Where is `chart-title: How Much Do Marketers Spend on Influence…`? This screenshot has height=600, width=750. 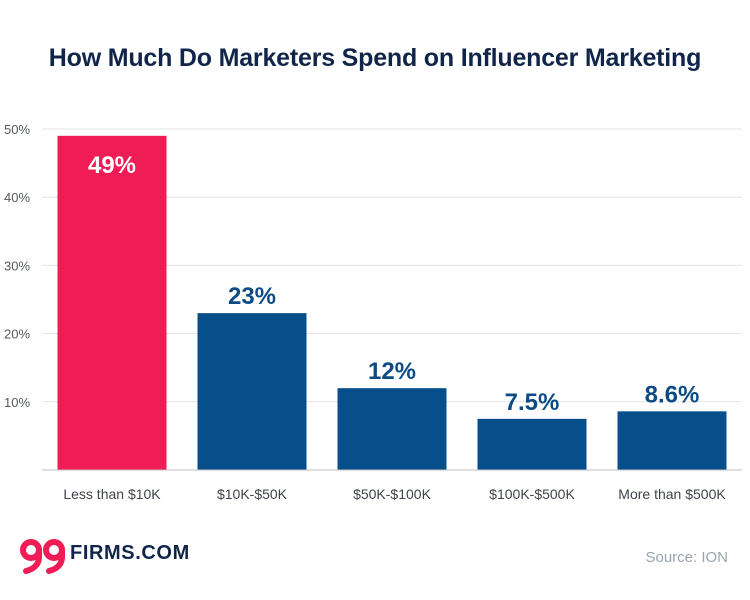
chart-title: How Much Do Marketers Spend on Influence… is located at coordinates (375, 58).